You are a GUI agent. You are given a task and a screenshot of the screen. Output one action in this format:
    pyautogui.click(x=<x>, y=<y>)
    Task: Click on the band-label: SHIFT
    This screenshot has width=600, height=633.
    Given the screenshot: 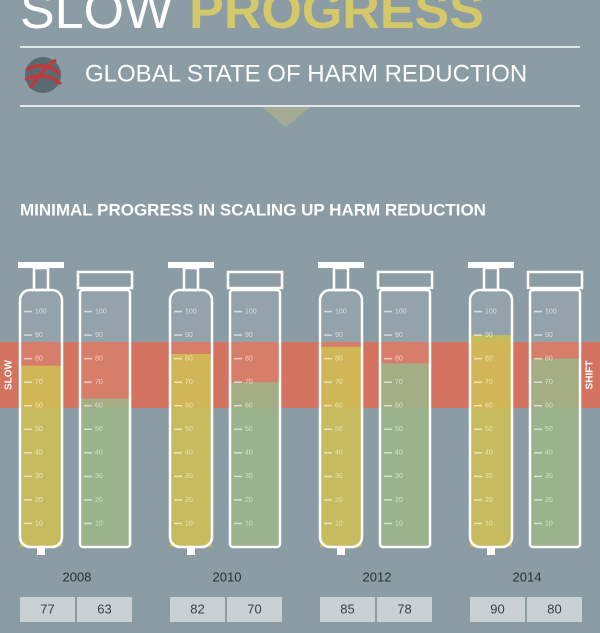 What is the action you would take?
    pyautogui.click(x=590, y=375)
    